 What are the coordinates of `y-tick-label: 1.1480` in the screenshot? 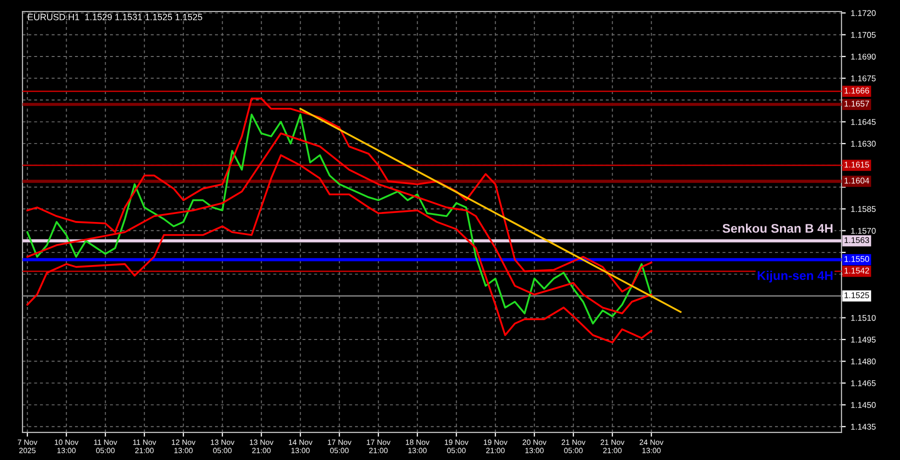 It's located at (863, 361).